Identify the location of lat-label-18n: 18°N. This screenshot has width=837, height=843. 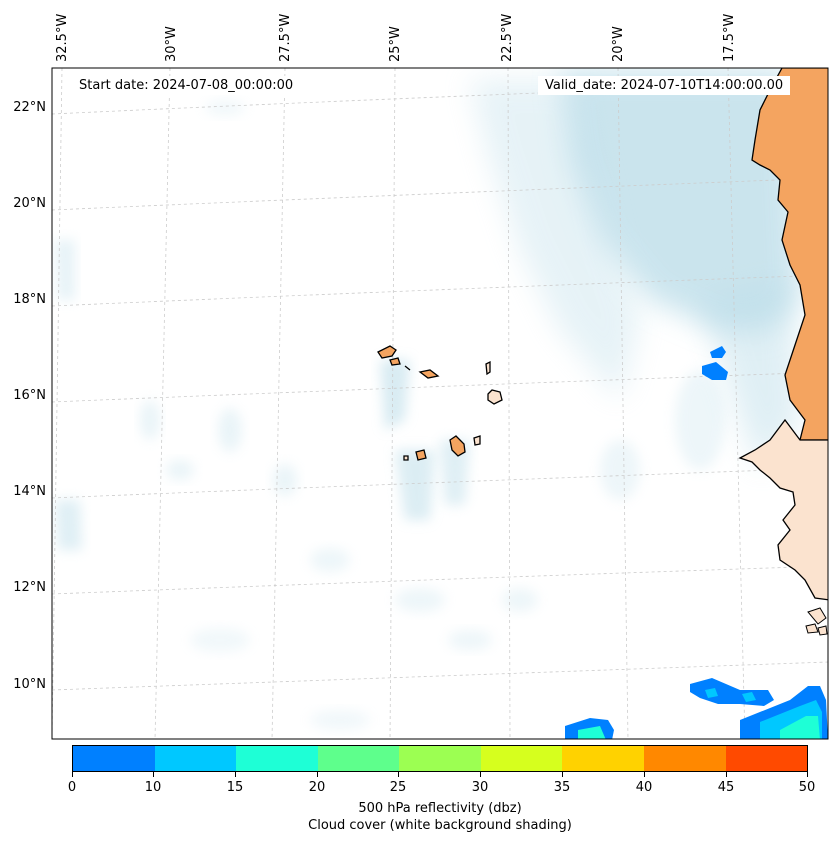
(29, 299).